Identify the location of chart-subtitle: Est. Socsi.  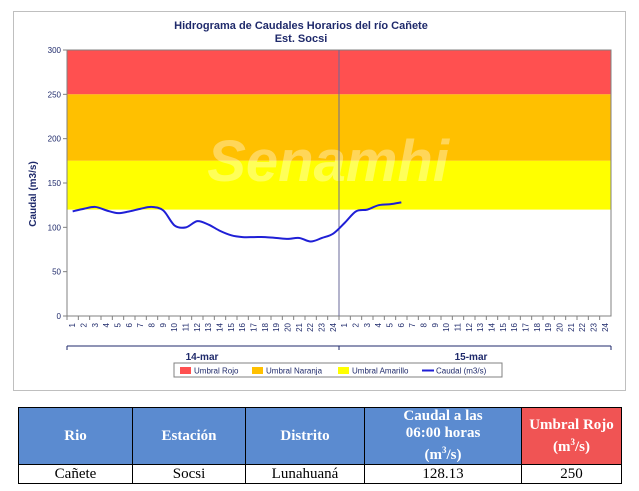
(301, 39).